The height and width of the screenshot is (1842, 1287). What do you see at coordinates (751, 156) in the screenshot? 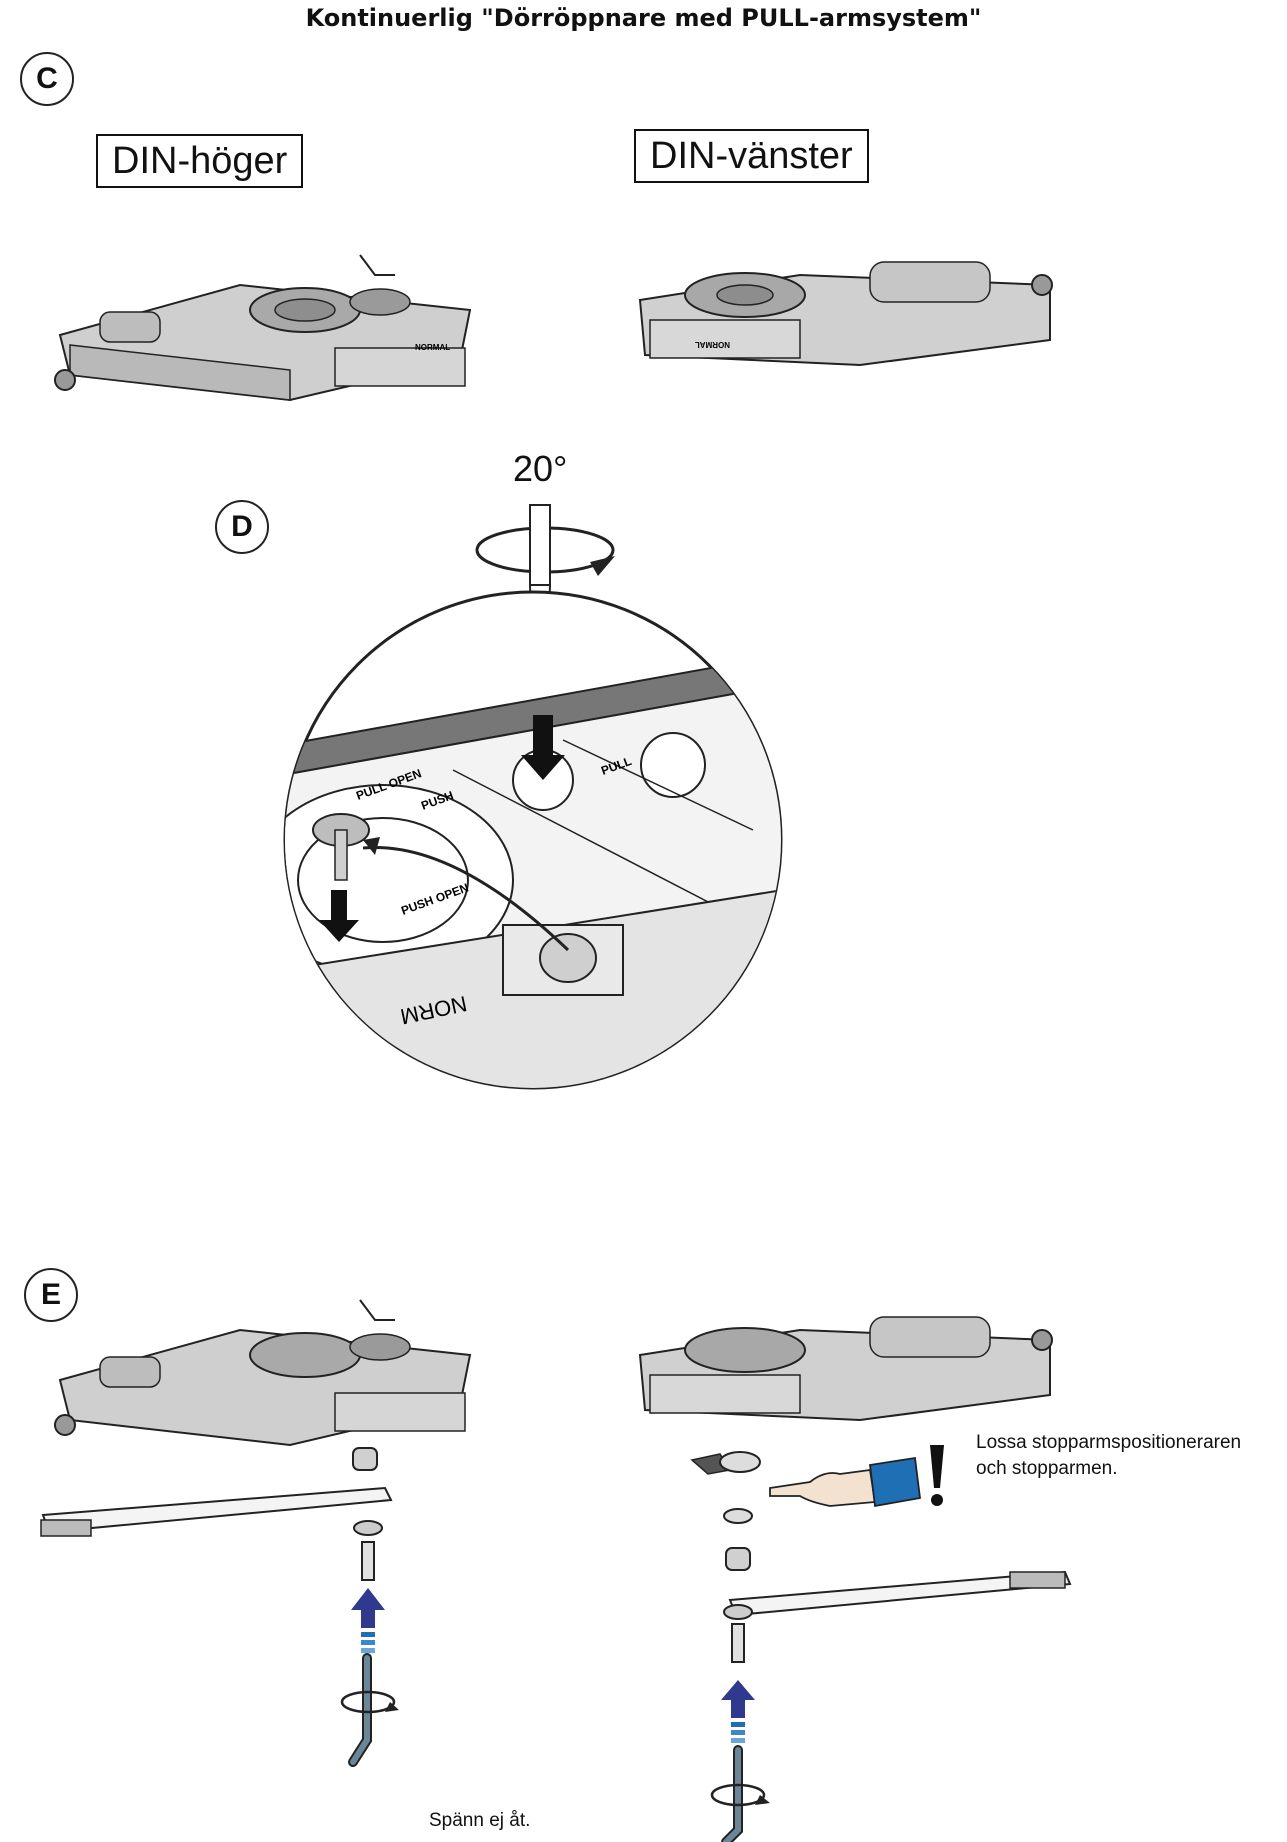
I see `din-left-label: DIN-vänster` at bounding box center [751, 156].